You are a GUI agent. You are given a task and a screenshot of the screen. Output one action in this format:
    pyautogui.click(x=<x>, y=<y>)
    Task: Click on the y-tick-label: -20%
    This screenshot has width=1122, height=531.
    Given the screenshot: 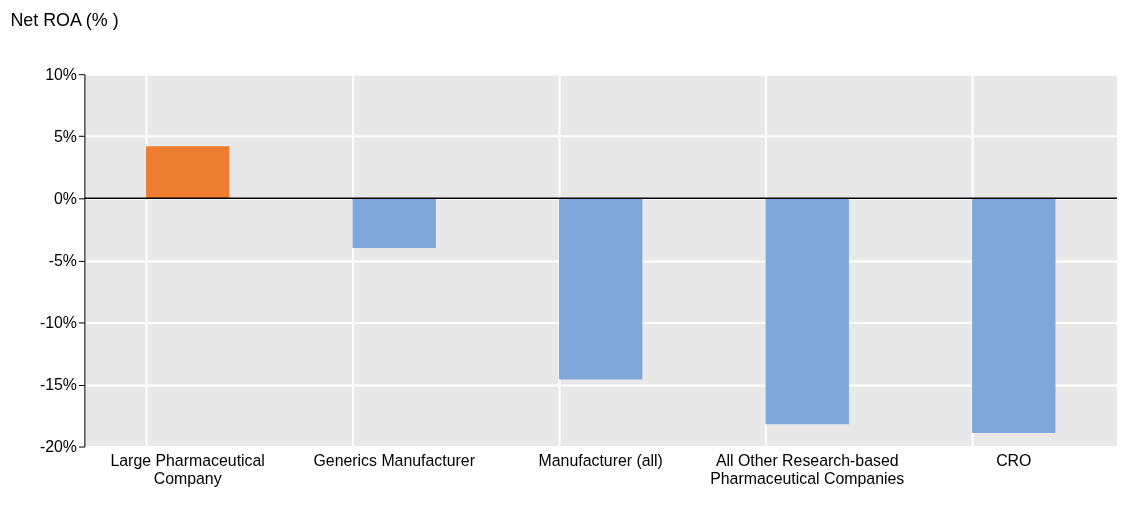 What is the action you would take?
    pyautogui.click(x=58, y=447)
    